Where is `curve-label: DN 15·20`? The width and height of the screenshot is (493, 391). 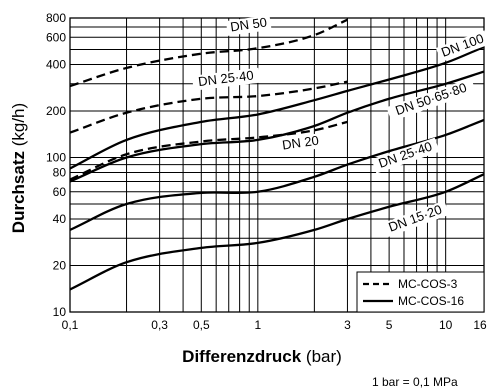 curve-label: DN 15·20 is located at coordinates (414, 218).